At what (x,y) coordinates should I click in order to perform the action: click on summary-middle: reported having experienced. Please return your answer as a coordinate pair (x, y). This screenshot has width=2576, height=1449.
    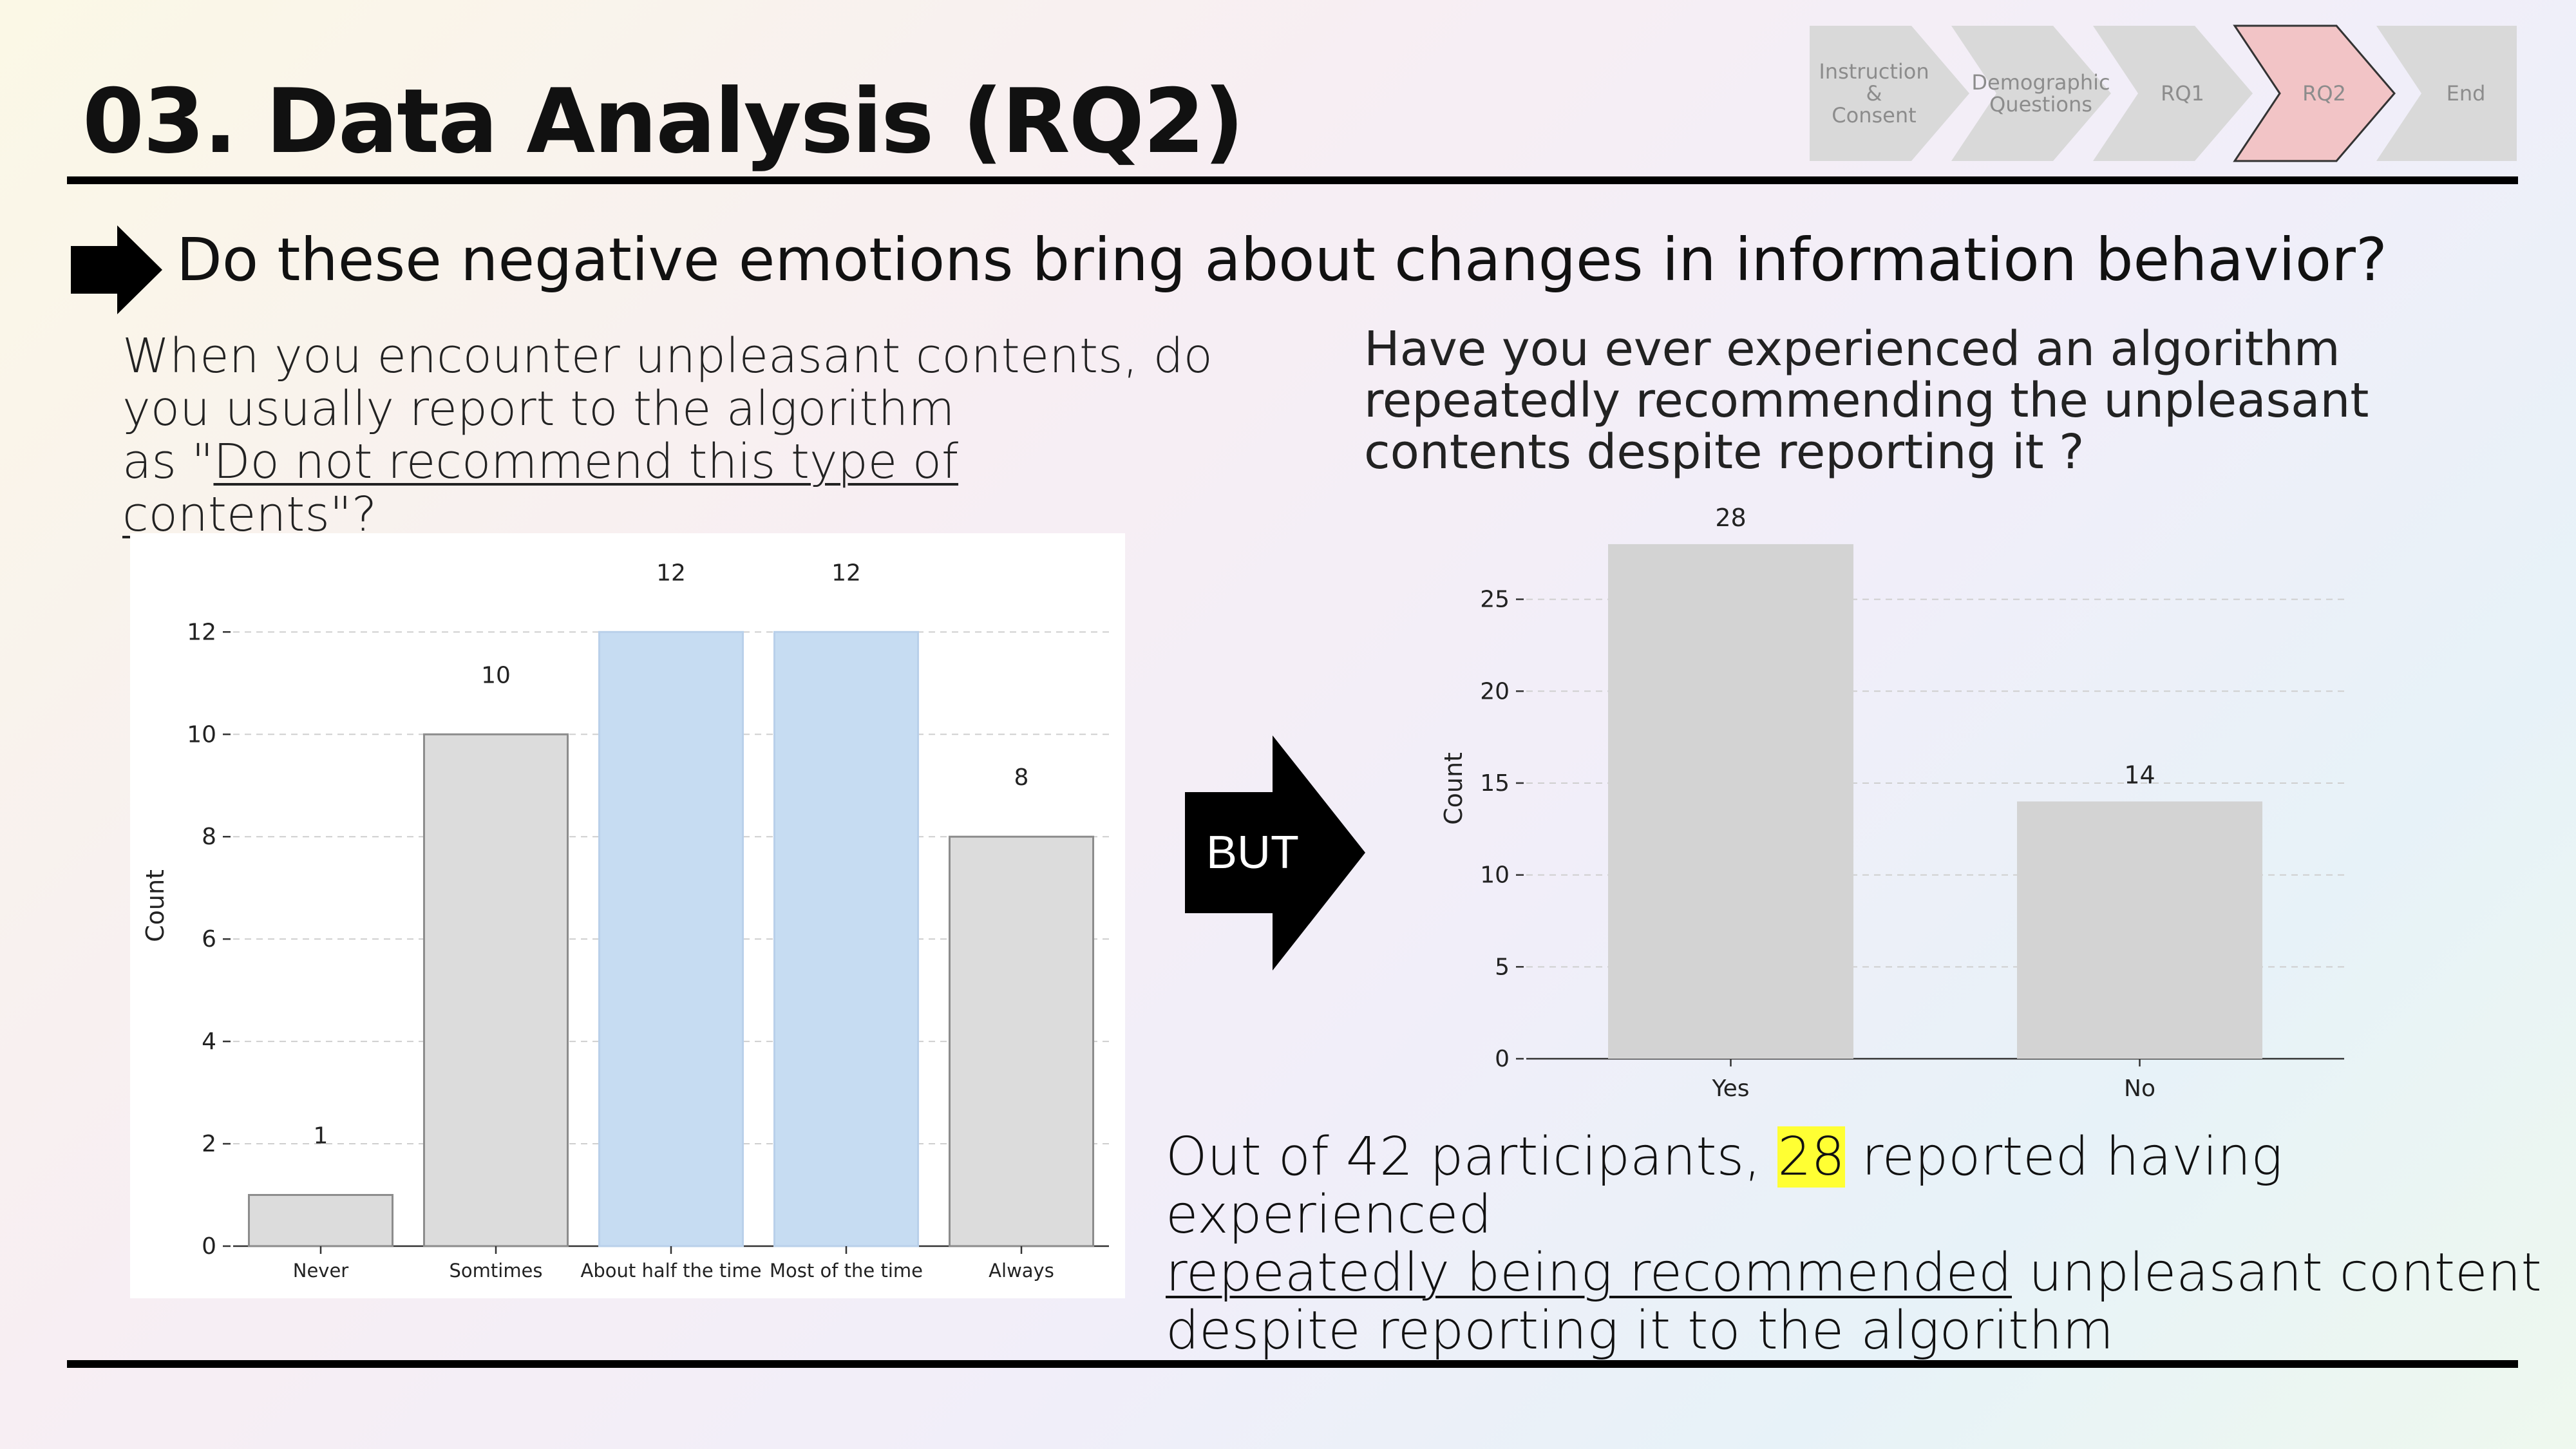
    Looking at the image, I should click on (1725, 1186).